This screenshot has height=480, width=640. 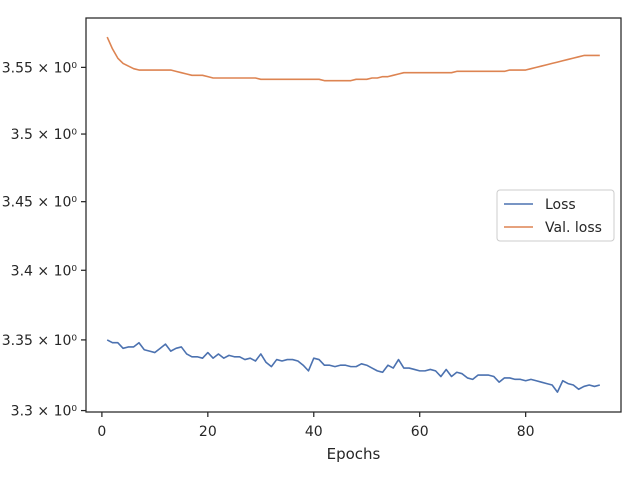 I want to click on y-tick-label: 3.5 × 10⁰, so click(x=44, y=135).